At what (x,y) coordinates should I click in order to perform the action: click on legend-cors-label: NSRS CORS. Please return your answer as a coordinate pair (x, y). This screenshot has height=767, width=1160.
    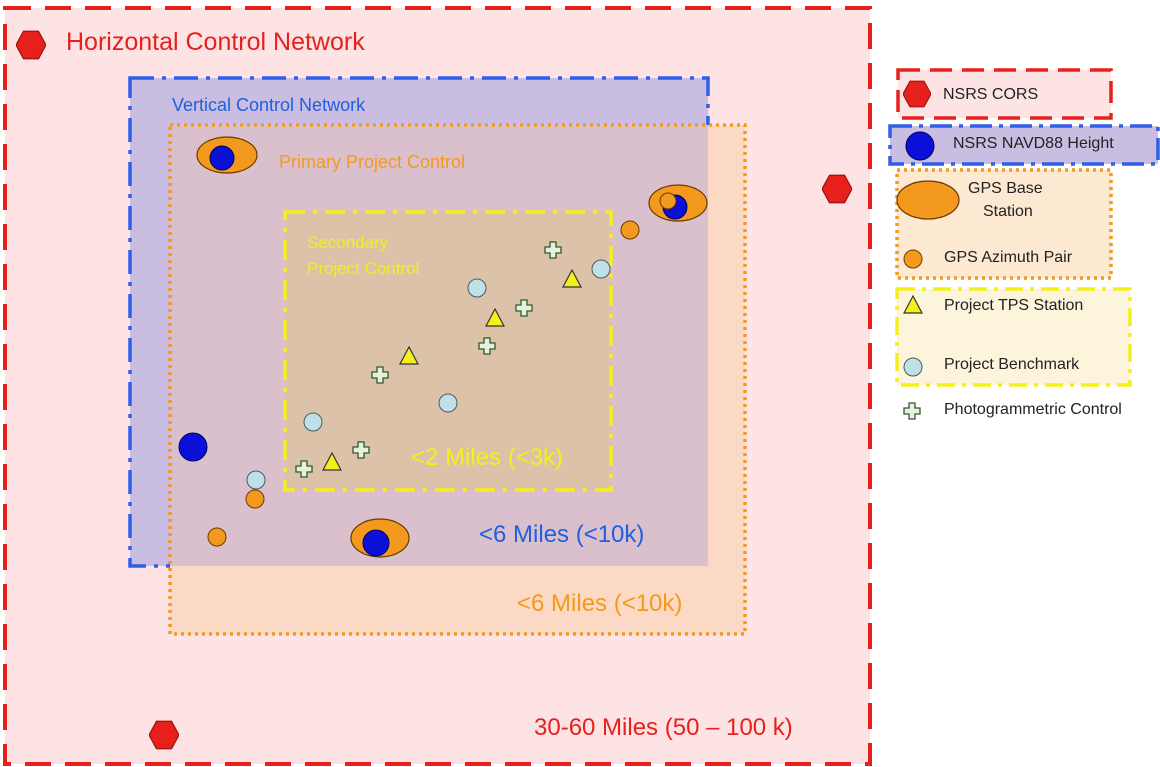
    Looking at the image, I should click on (991, 94).